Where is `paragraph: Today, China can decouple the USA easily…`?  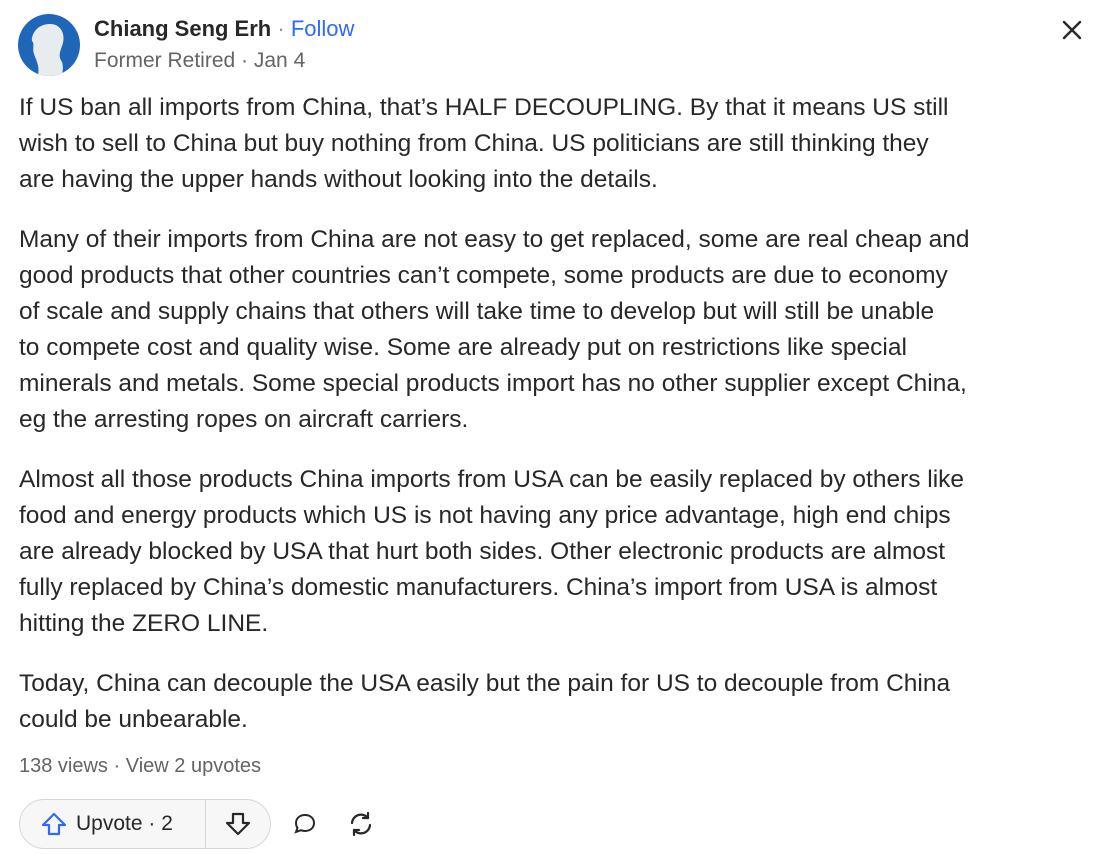
paragraph: Today, China can decouple the USA easily… is located at coordinates (556, 702).